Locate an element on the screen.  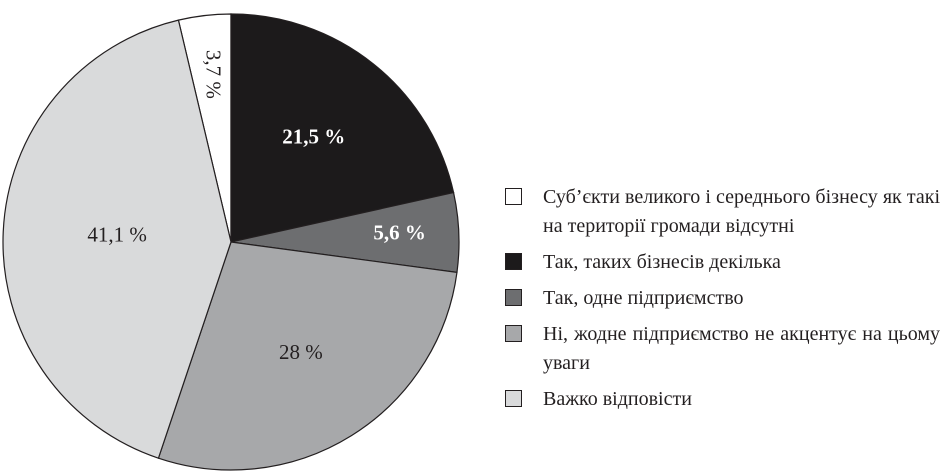
slice-label: 5,6 % is located at coordinates (399, 233).